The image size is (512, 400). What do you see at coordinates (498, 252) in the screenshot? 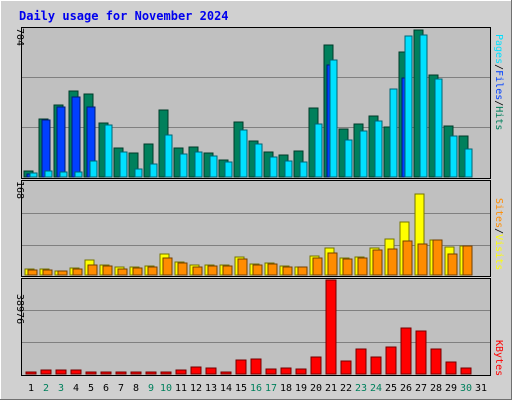
I see `legend-visits: Visits` at bounding box center [498, 252].